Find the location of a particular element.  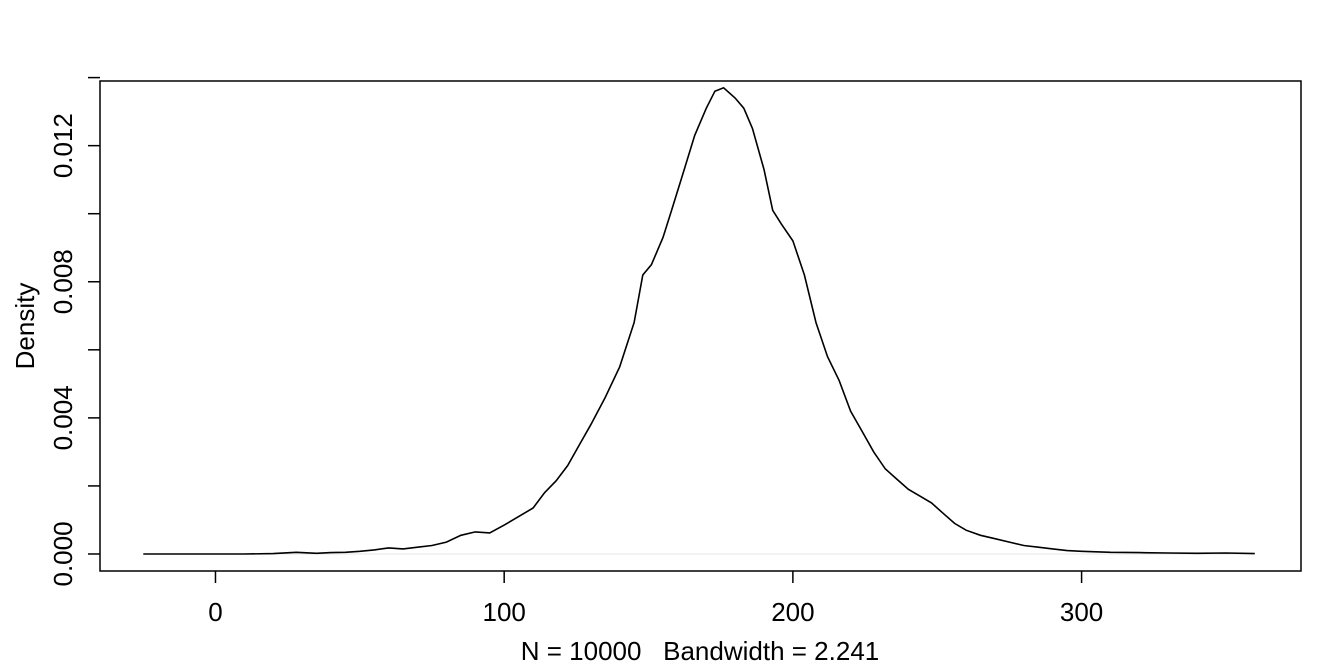

x-tick-label: 300 is located at coordinates (1081, 612).